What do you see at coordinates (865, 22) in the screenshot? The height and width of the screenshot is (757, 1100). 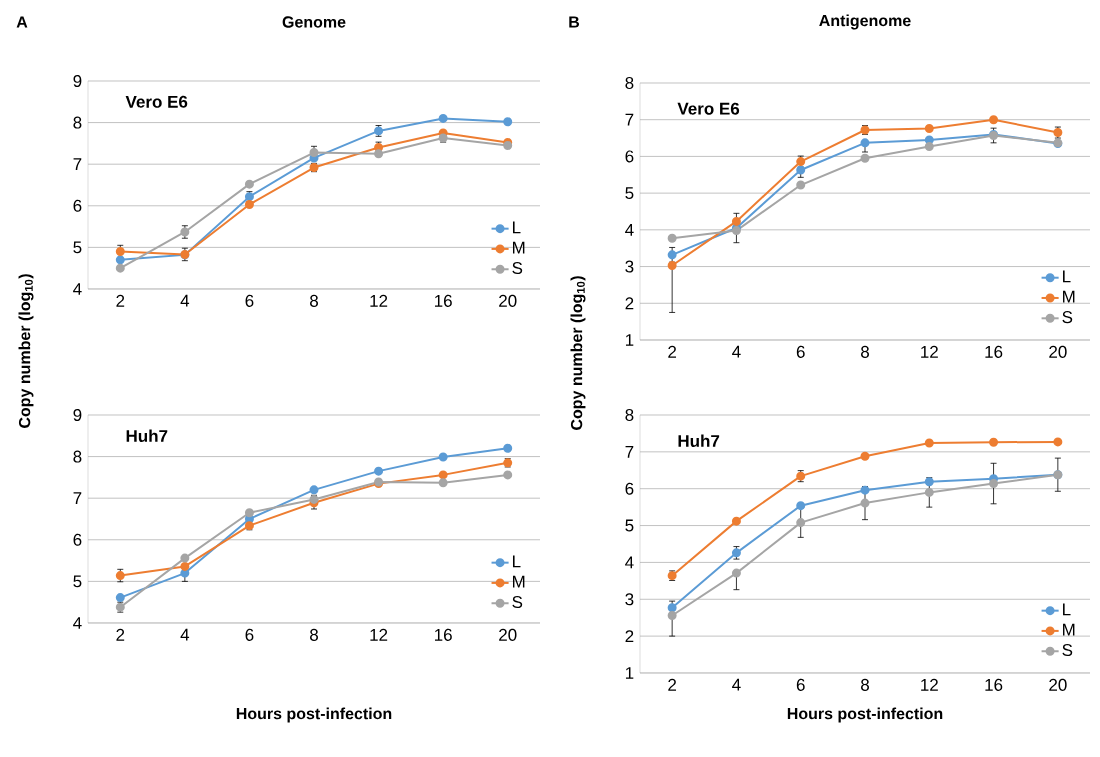 I see `chart-title: Antigenome` at bounding box center [865, 22].